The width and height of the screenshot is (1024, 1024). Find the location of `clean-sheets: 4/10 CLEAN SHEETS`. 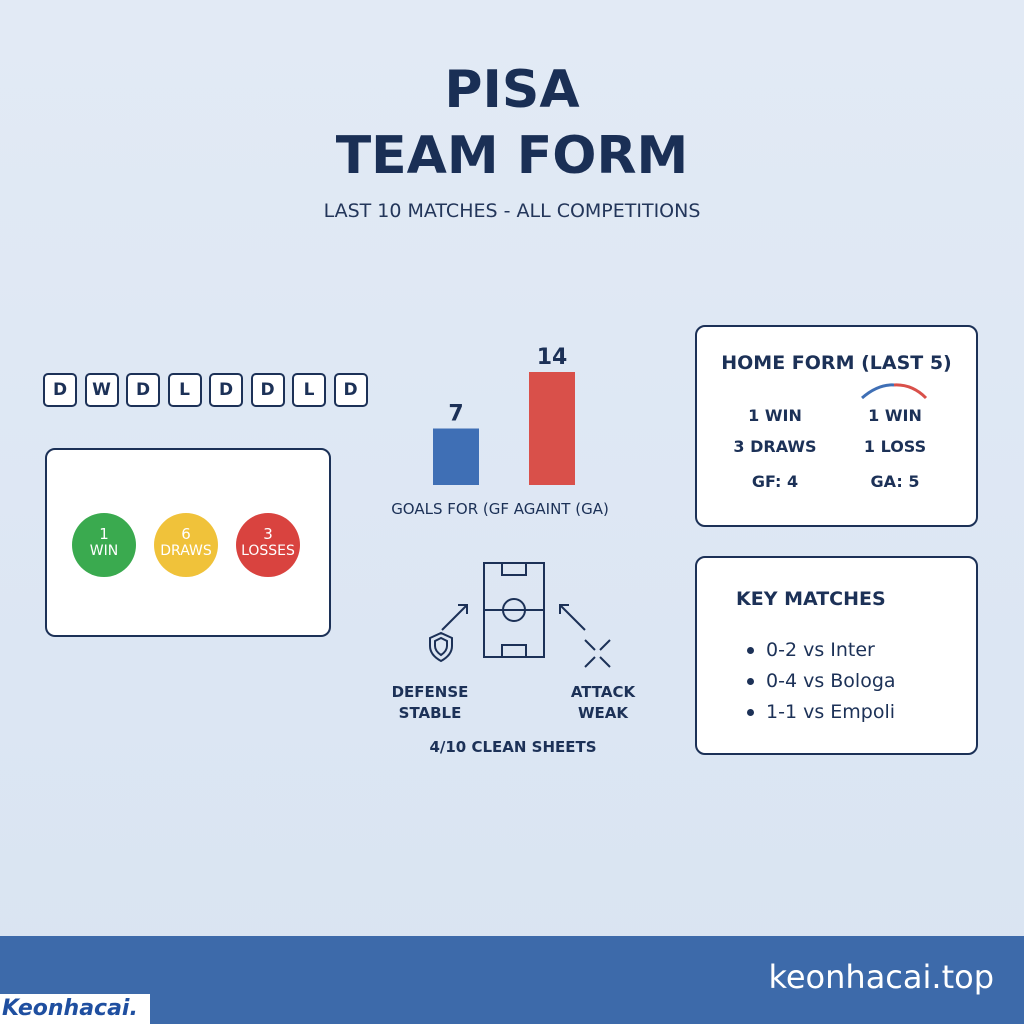

clean-sheets: 4/10 CLEAN SHEETS is located at coordinates (513, 747).